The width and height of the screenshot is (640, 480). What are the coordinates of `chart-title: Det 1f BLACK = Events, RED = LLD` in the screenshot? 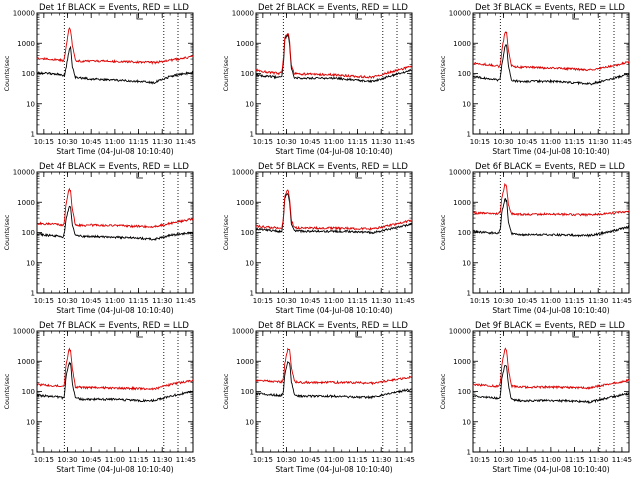 It's located at (114, 8).